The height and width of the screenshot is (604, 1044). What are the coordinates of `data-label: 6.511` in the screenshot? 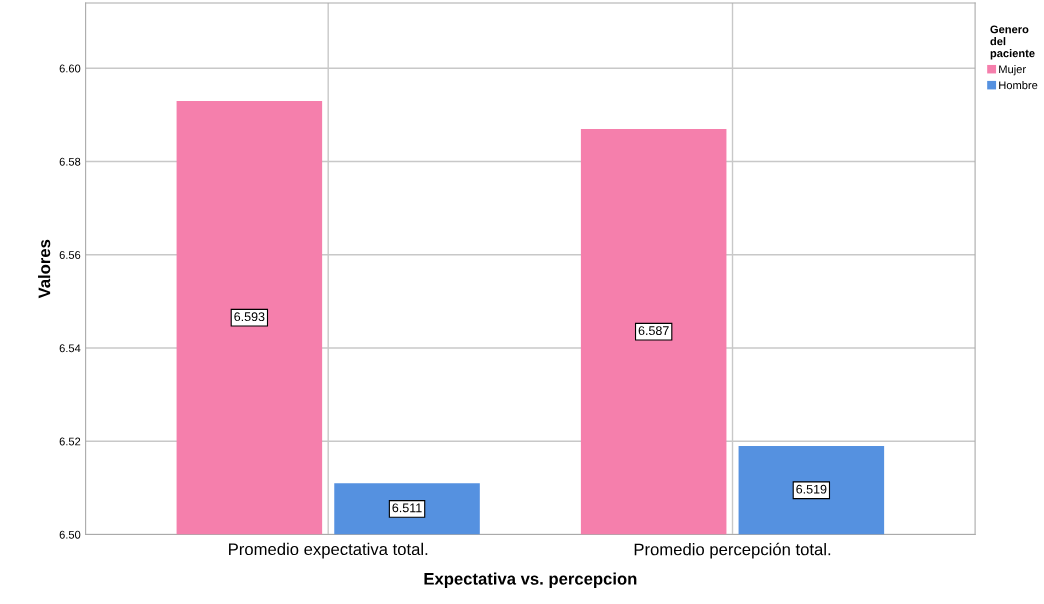 It's located at (407, 508).